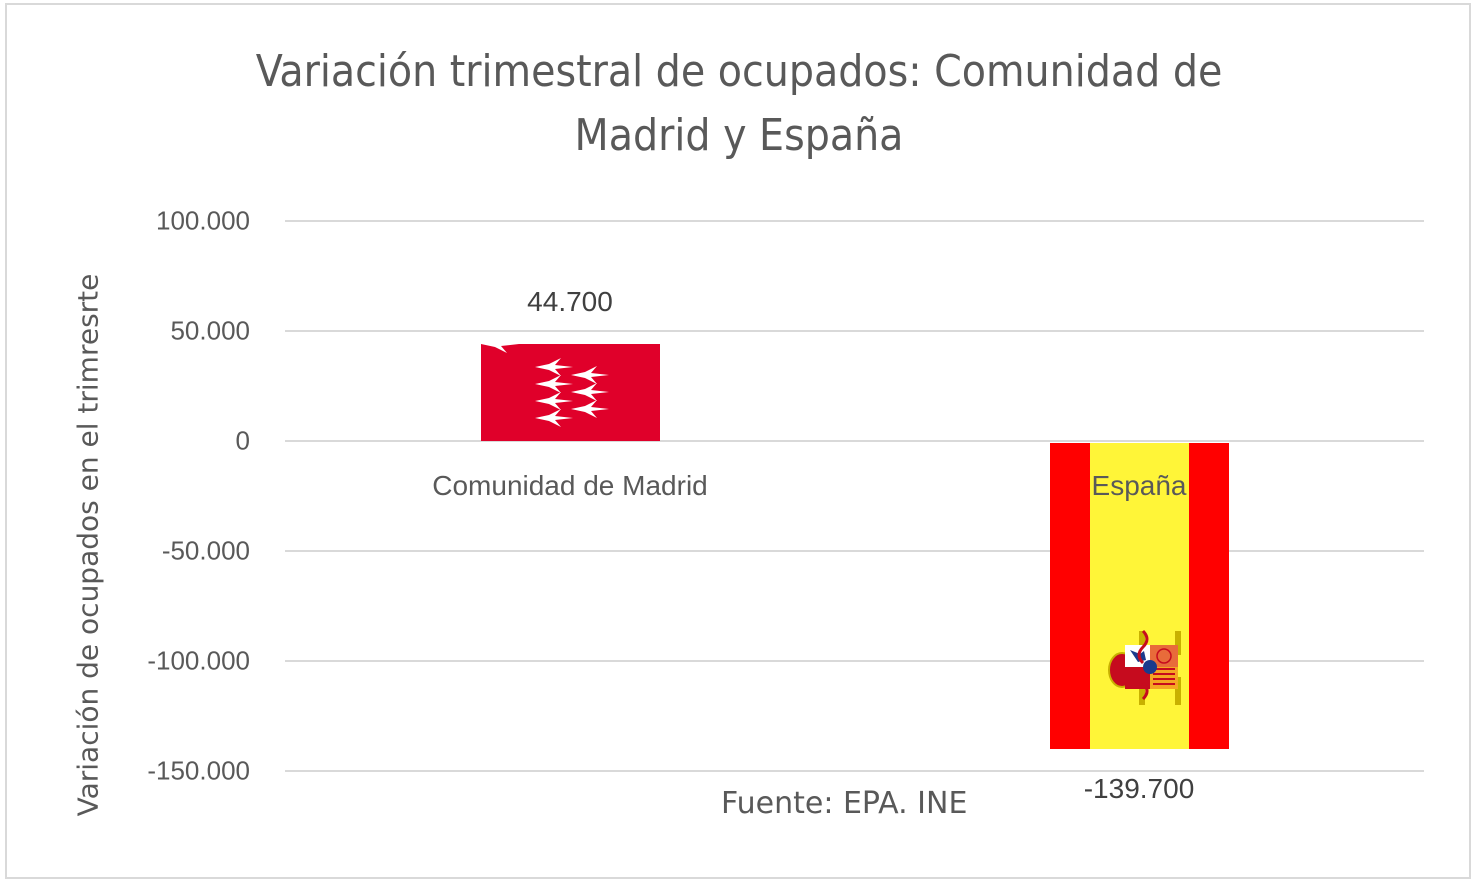  What do you see at coordinates (570, 485) in the screenshot?
I see `category-label-madrid: Comunidad de Madrid` at bounding box center [570, 485].